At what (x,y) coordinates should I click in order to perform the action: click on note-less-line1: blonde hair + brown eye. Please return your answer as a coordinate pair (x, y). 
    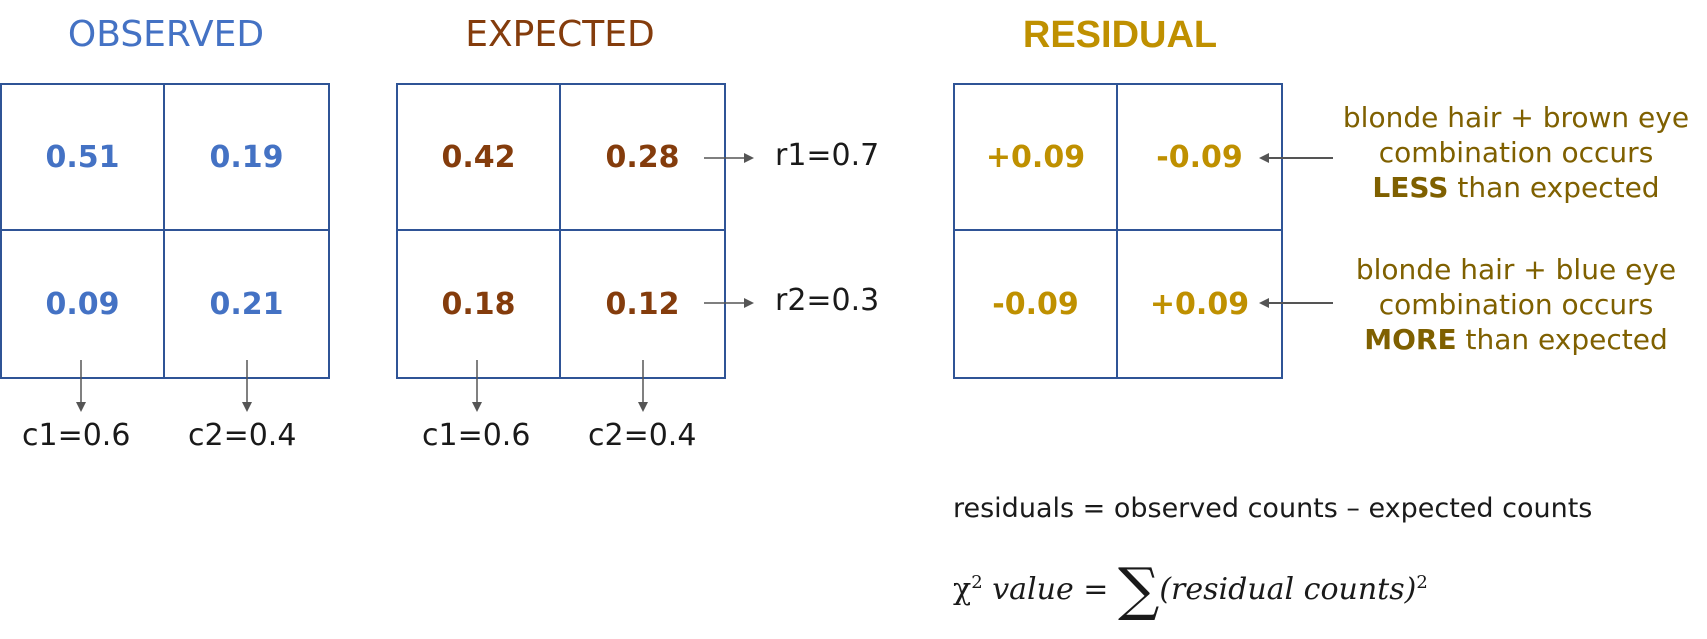
    Looking at the image, I should click on (1516, 117).